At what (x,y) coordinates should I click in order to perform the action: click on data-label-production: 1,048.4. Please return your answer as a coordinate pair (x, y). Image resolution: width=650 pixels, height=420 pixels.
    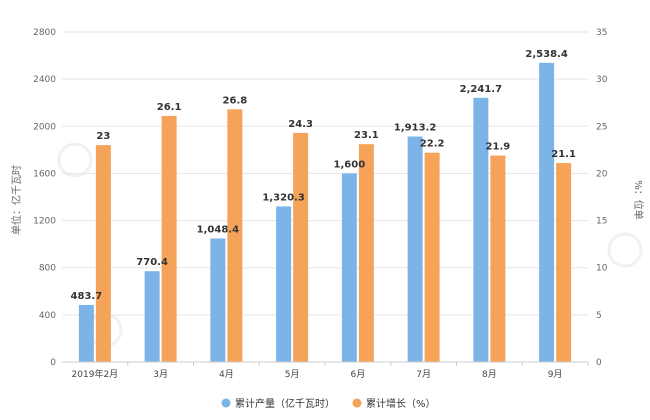
    Looking at the image, I should click on (218, 229).